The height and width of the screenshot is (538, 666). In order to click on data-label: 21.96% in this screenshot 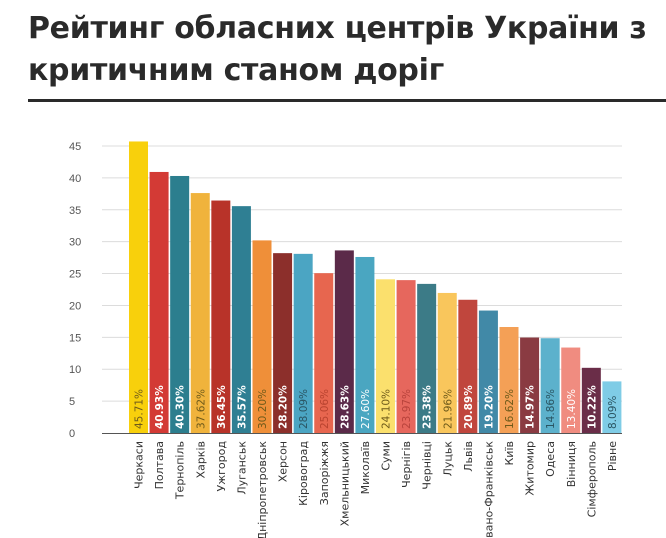, I will do `click(448, 409)`.